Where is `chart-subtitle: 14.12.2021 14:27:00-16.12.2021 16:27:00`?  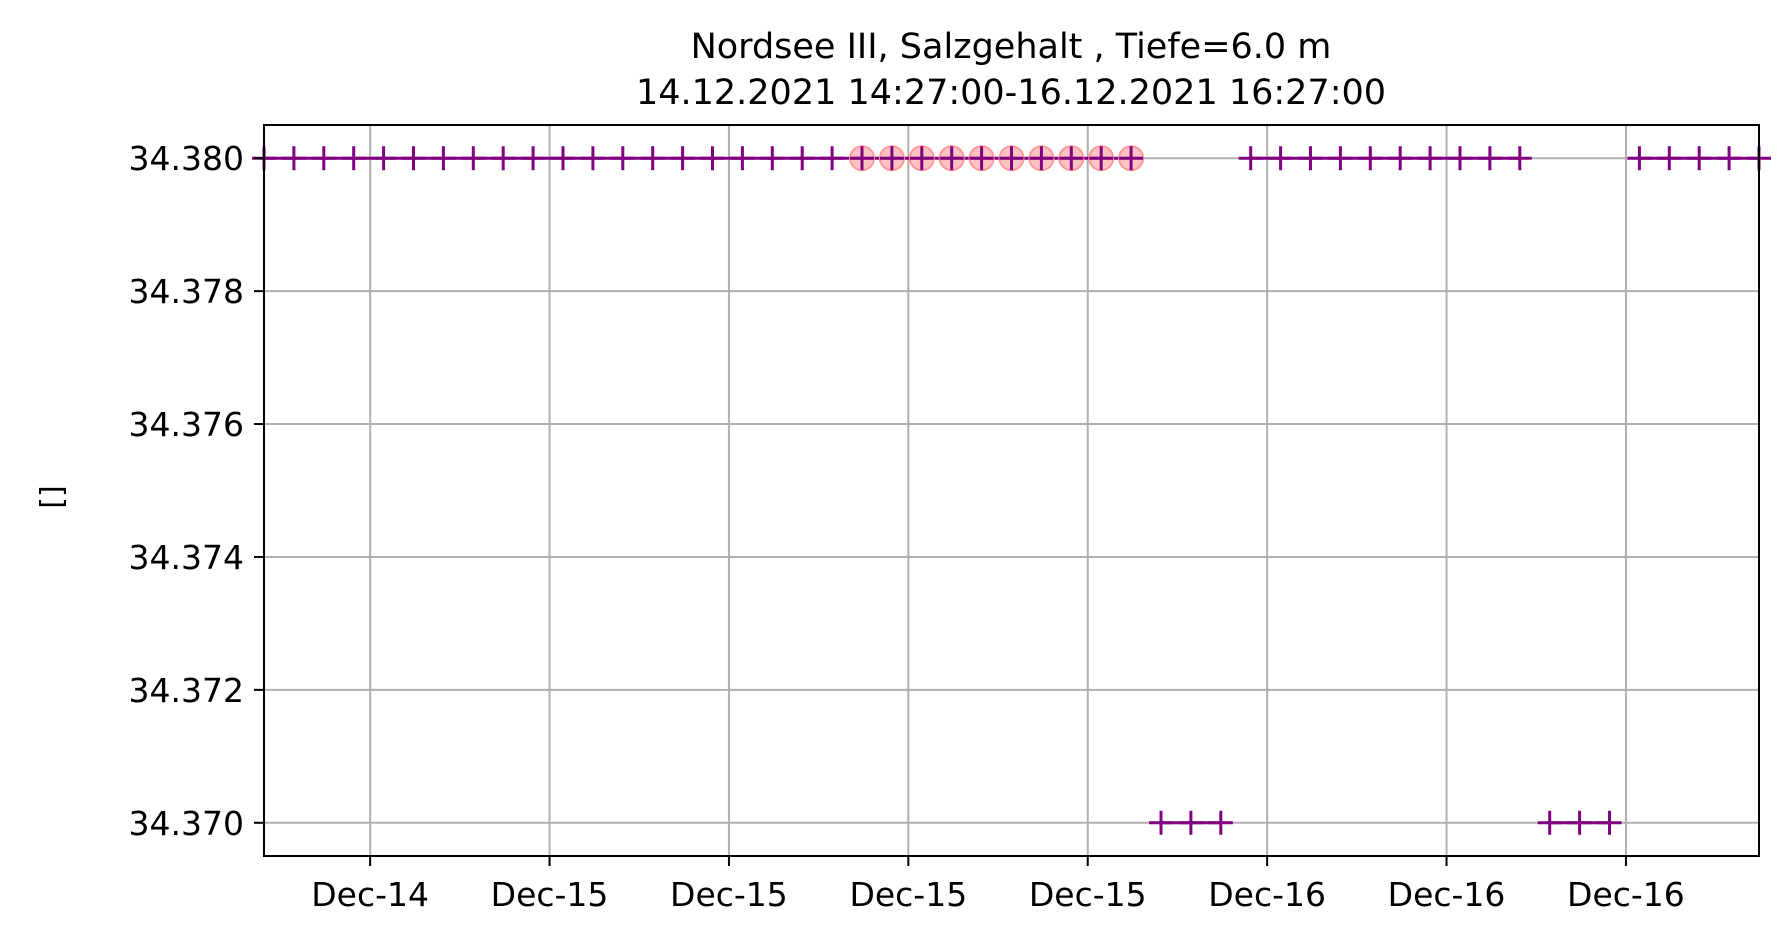
chart-subtitle: 14.12.2021 14:27:00-16.12.2021 16:27:00 is located at coordinates (1011, 93).